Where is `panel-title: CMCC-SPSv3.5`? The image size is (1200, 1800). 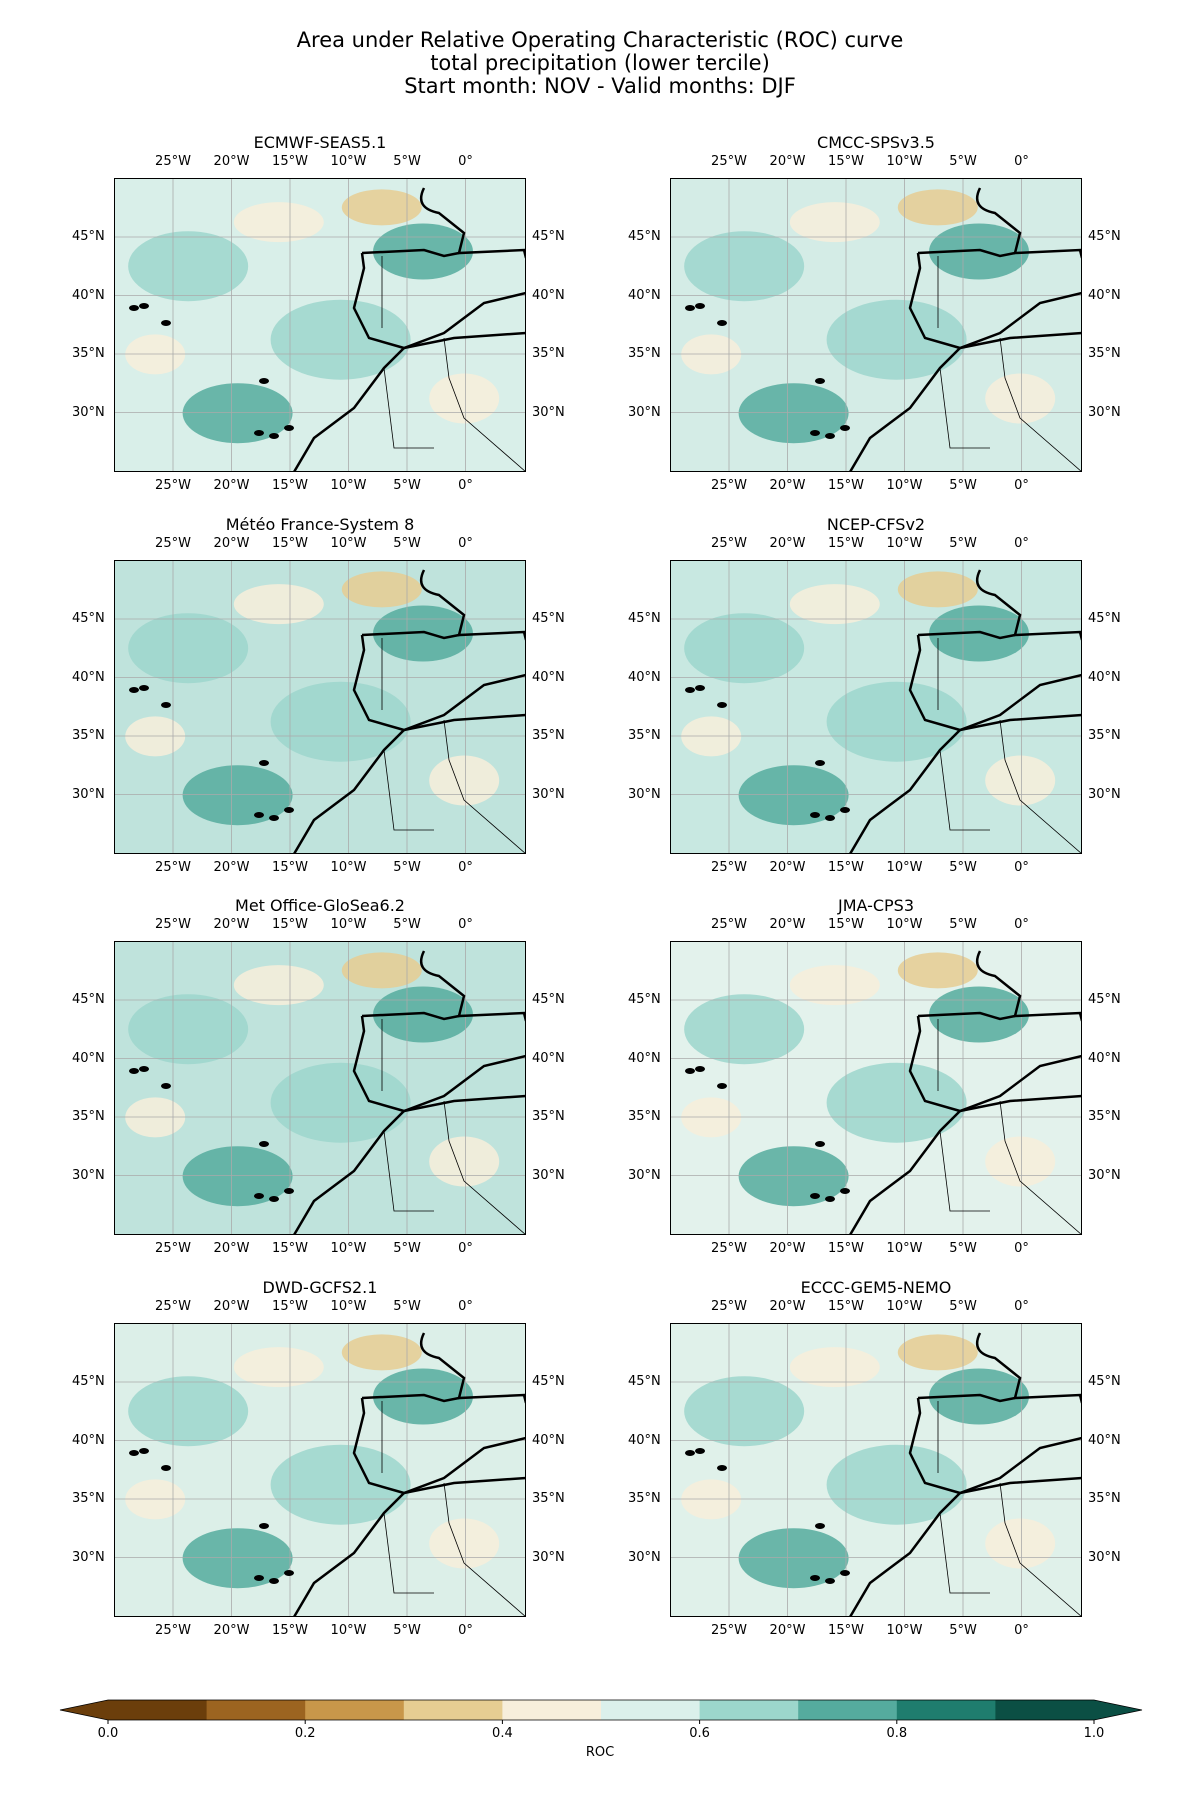 panel-title: CMCC-SPSv3.5 is located at coordinates (876, 142).